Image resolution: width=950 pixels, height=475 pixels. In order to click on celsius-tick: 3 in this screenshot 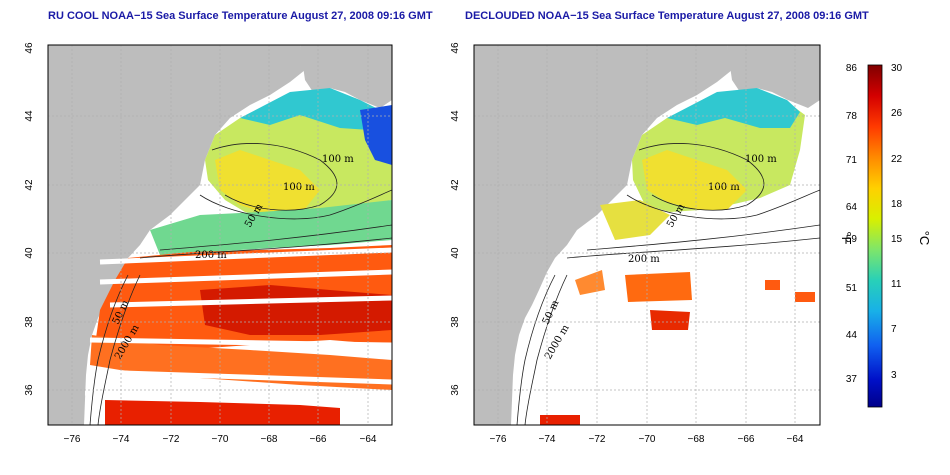, I will do `click(894, 375)`.